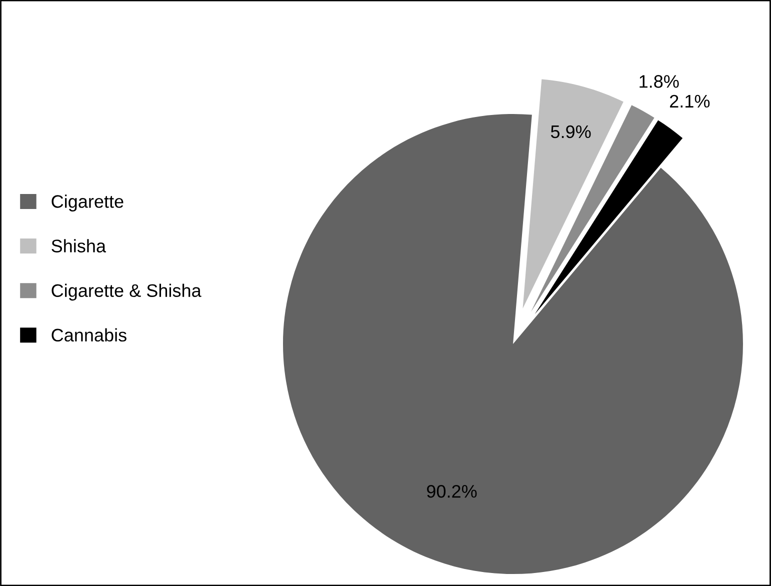 The image size is (771, 586). What do you see at coordinates (659, 81) in the screenshot?
I see `data-label: 1.8%` at bounding box center [659, 81].